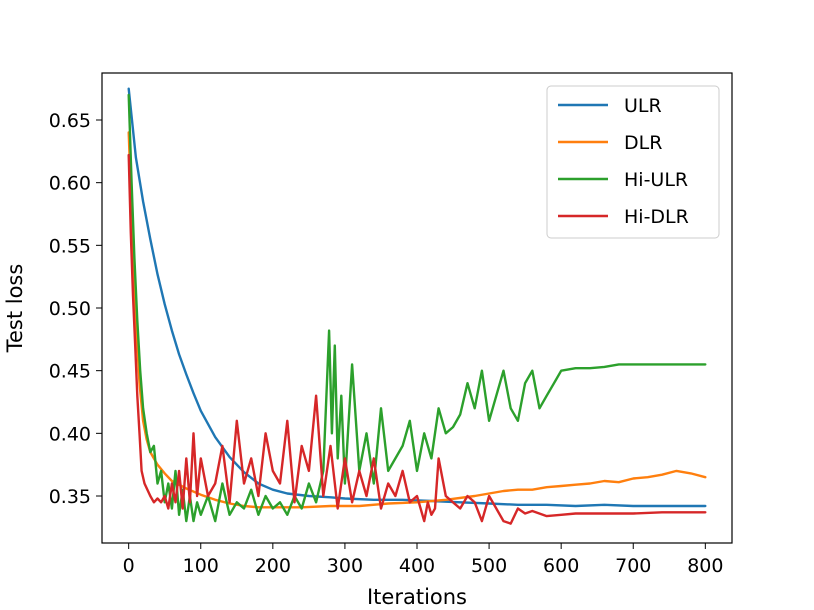  What do you see at coordinates (643, 106) in the screenshot?
I see `legend-label-ulr: ULR` at bounding box center [643, 106].